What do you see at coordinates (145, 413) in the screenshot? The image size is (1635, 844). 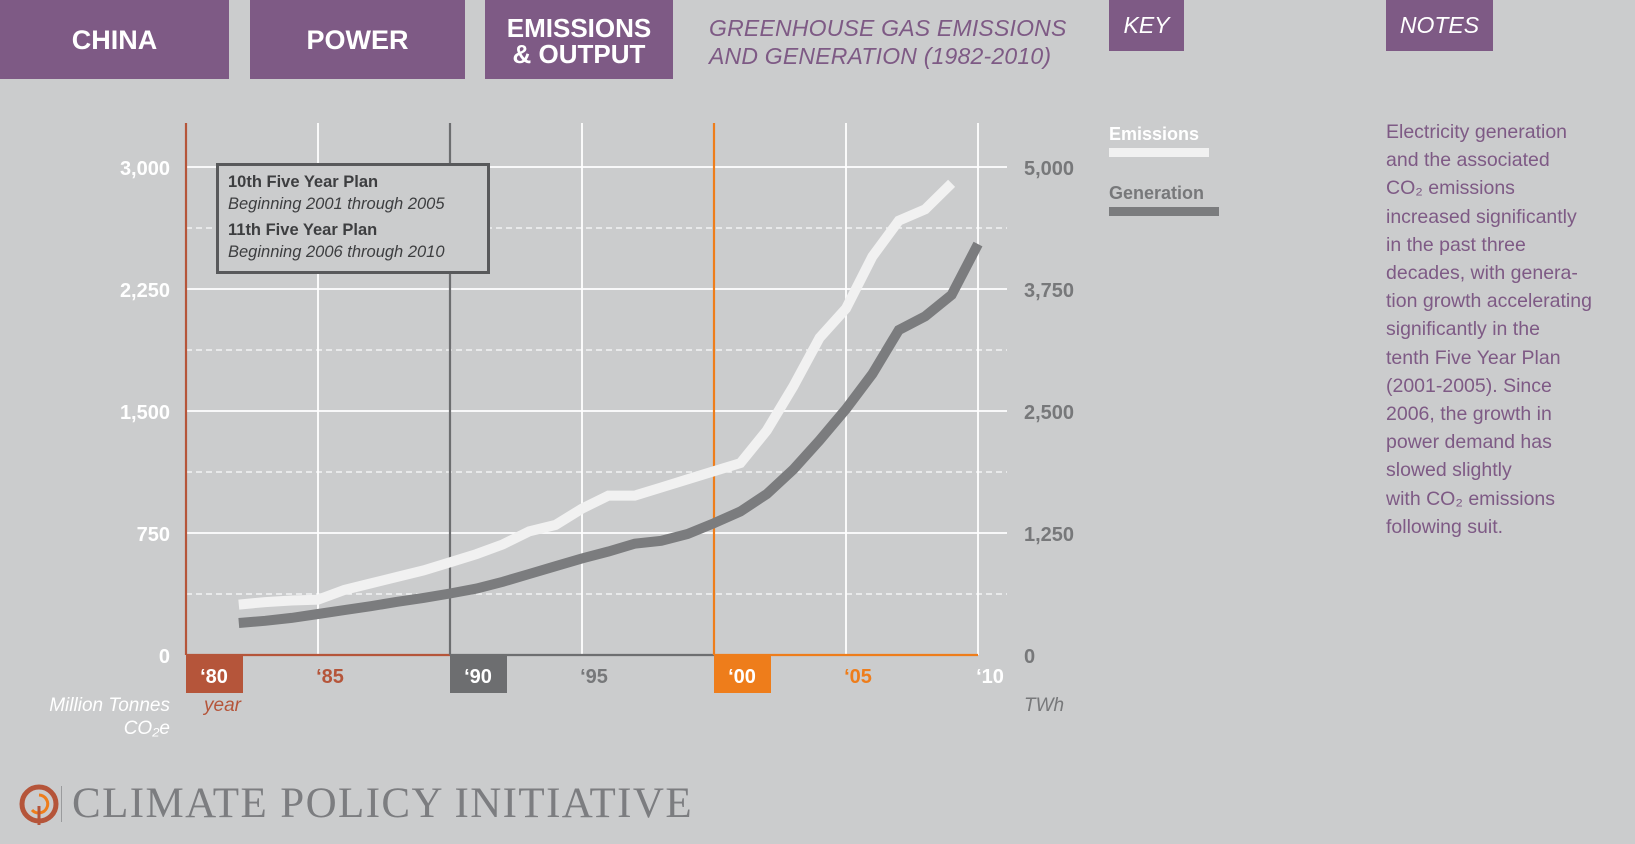 I see `y-tick-label-left: 1,500` at bounding box center [145, 413].